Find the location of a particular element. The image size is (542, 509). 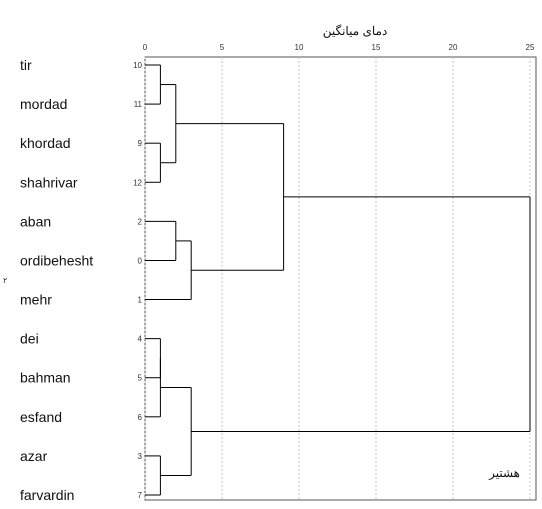

leaf-label-shahrivar: shahrivar is located at coordinates (49, 182).